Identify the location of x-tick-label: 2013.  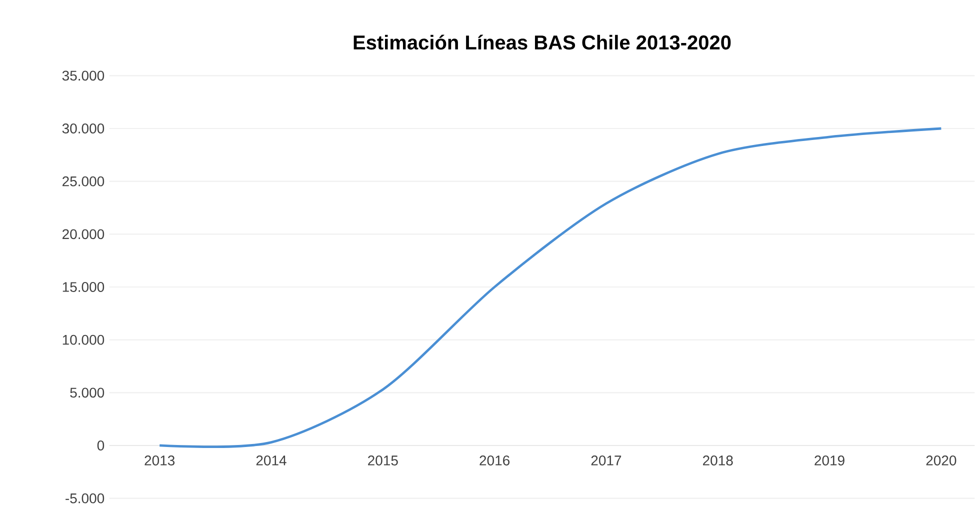
(159, 461).